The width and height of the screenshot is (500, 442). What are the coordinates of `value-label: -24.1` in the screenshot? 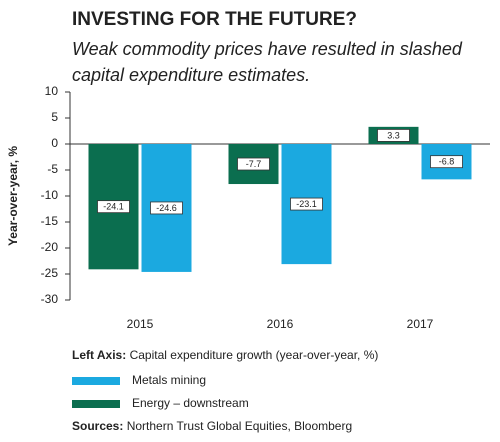 It's located at (113, 207).